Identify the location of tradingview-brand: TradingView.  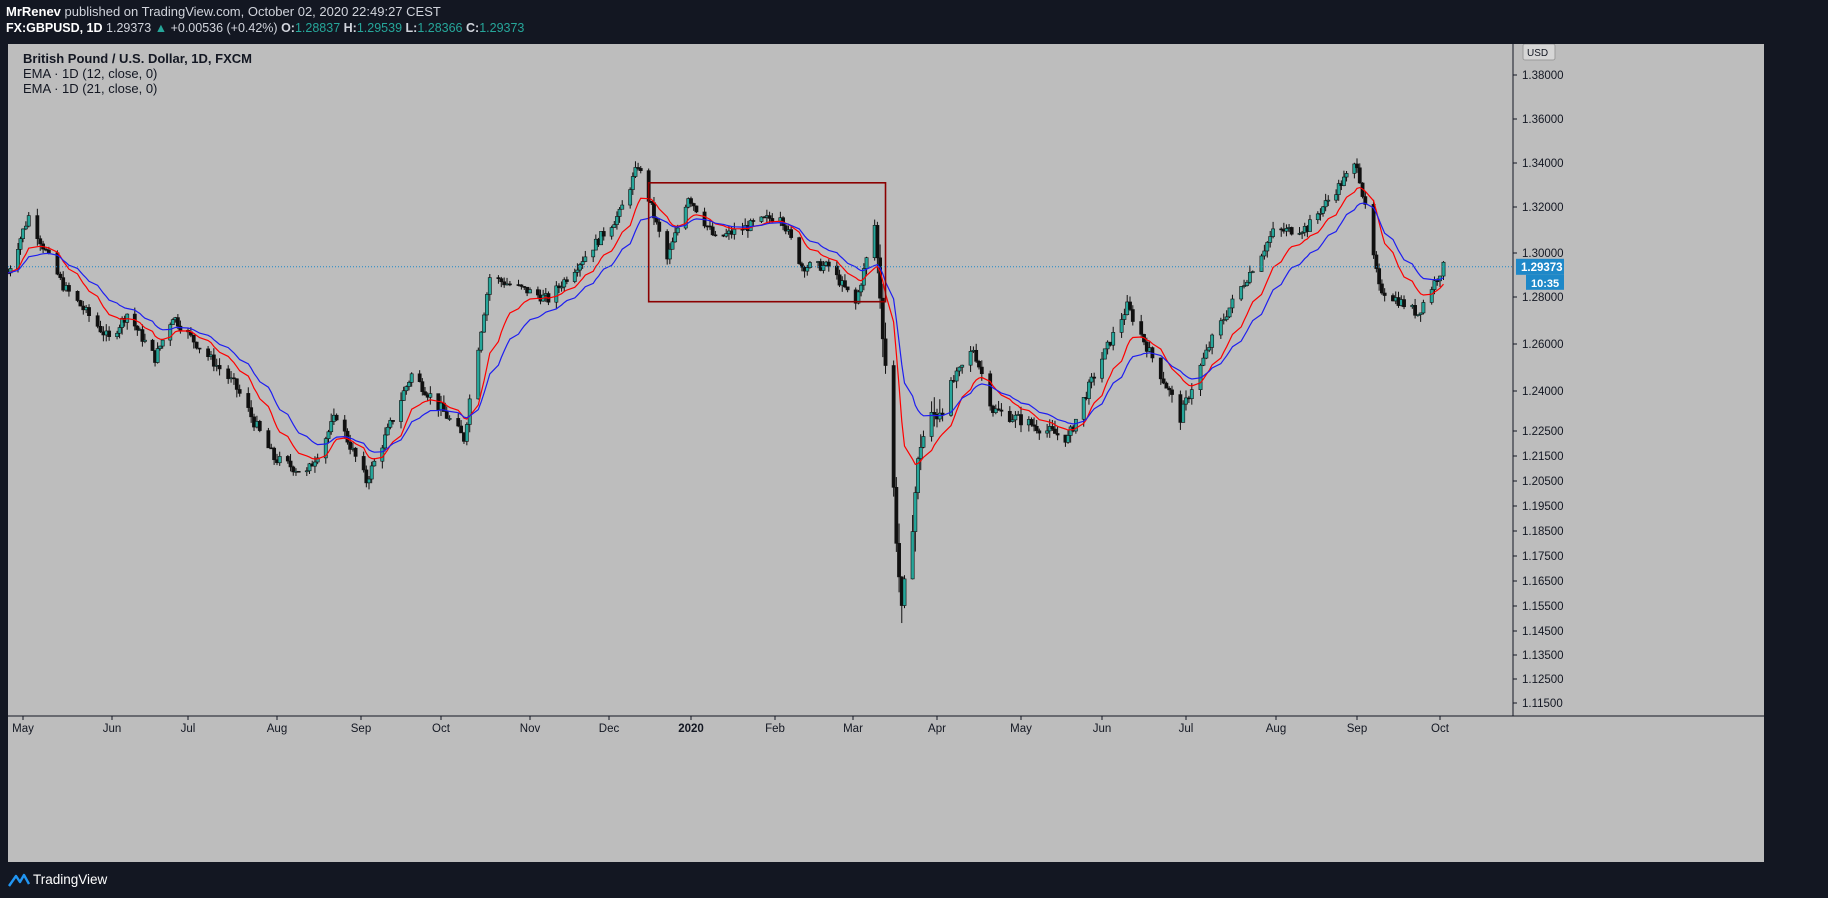
(70, 879).